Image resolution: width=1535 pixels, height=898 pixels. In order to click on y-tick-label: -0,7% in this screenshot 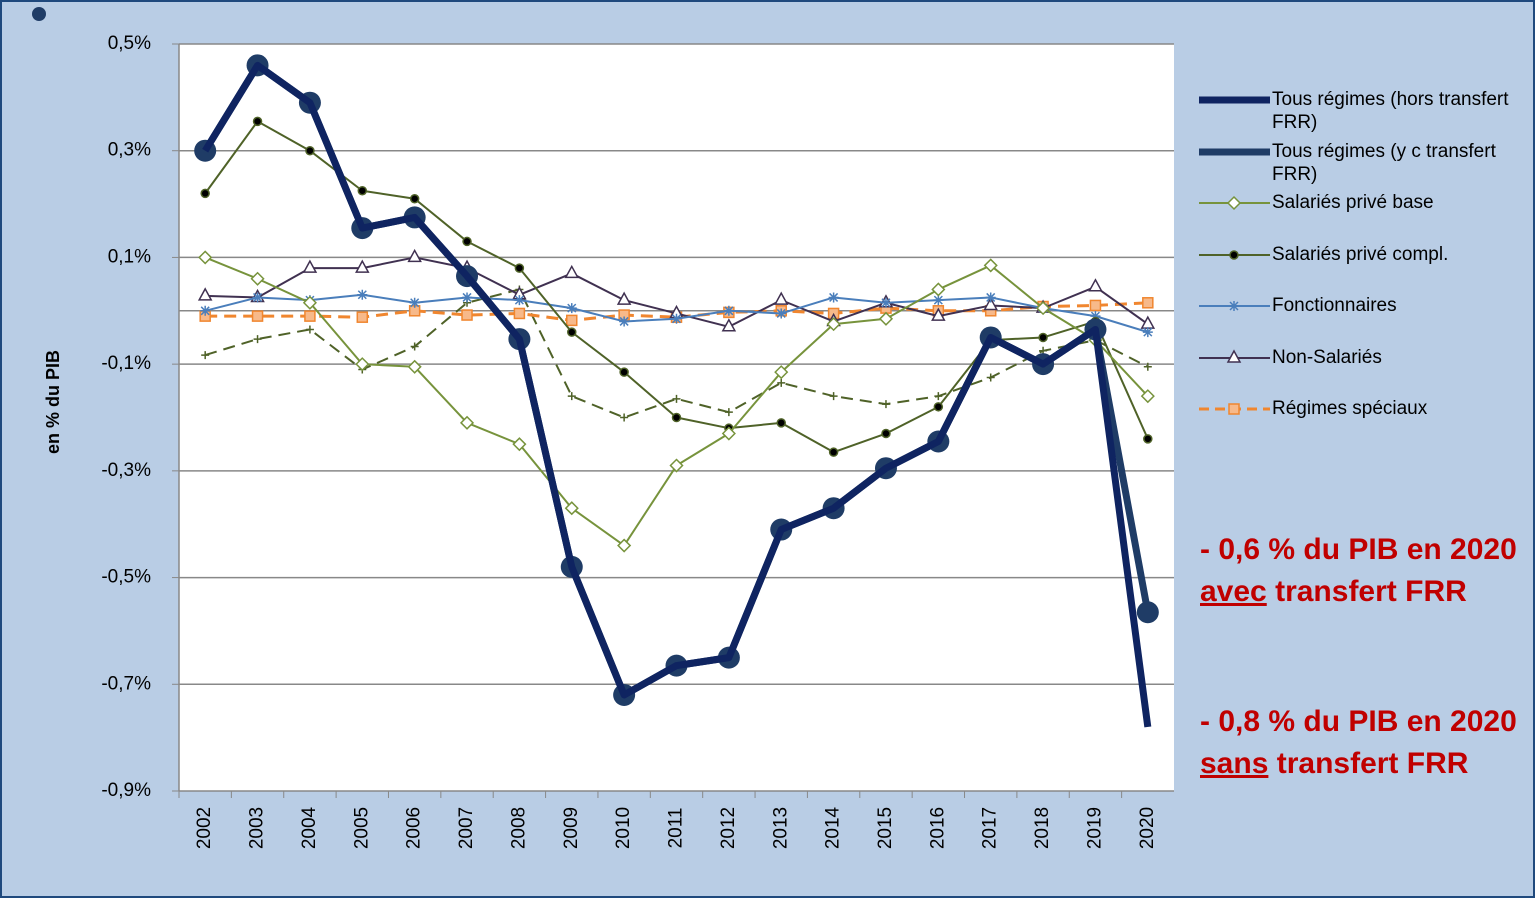, I will do `click(126, 683)`.